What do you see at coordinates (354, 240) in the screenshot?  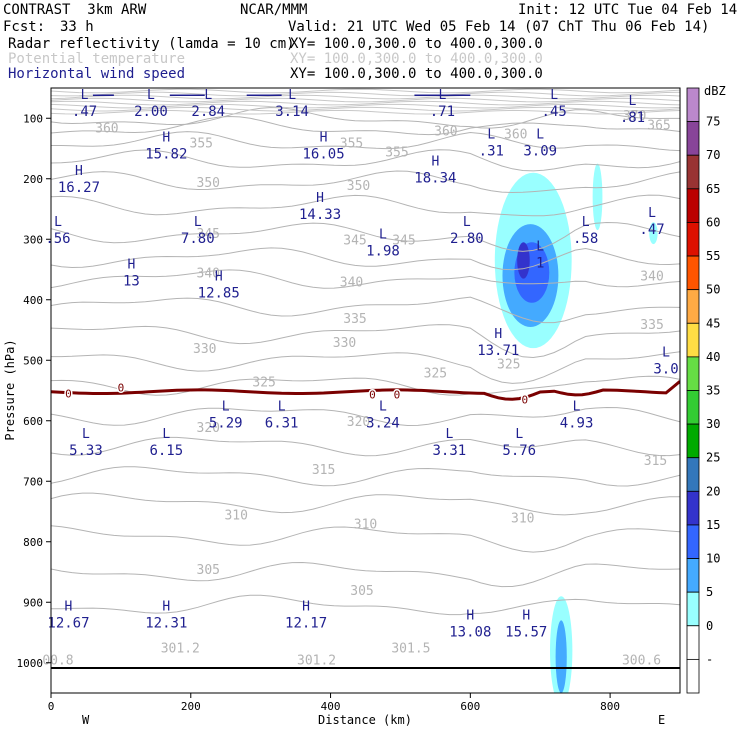 I see `theta-label: 345` at bounding box center [354, 240].